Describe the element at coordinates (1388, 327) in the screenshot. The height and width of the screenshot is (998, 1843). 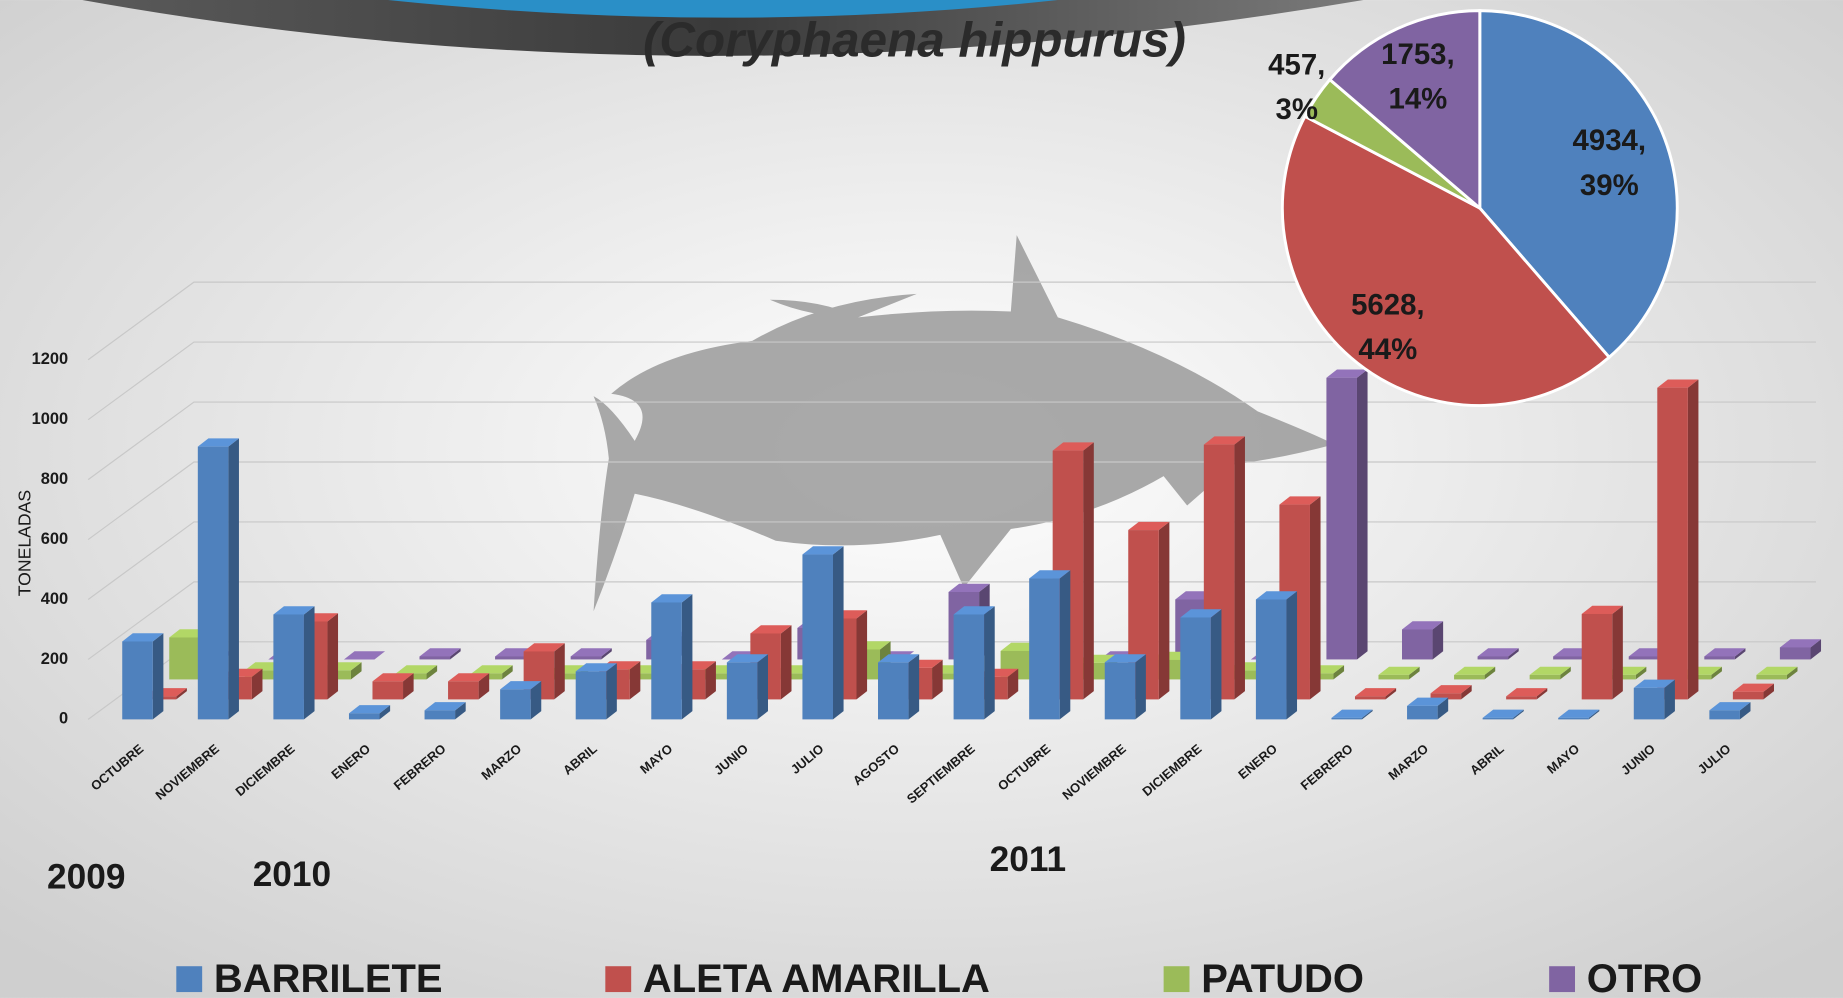
I see `pie-label: 5628, 44%` at that location.